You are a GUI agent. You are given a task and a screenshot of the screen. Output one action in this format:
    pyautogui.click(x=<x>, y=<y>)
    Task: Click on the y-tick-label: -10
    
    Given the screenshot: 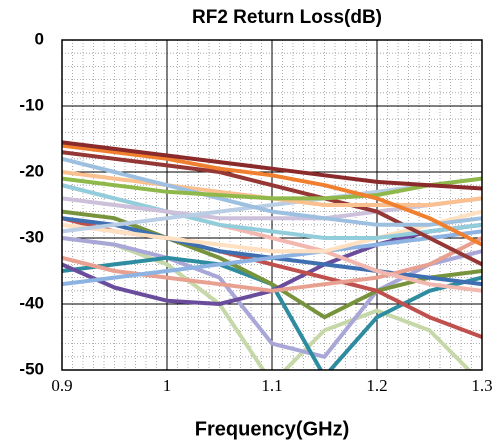 What is the action you would take?
    pyautogui.click(x=31, y=104)
    